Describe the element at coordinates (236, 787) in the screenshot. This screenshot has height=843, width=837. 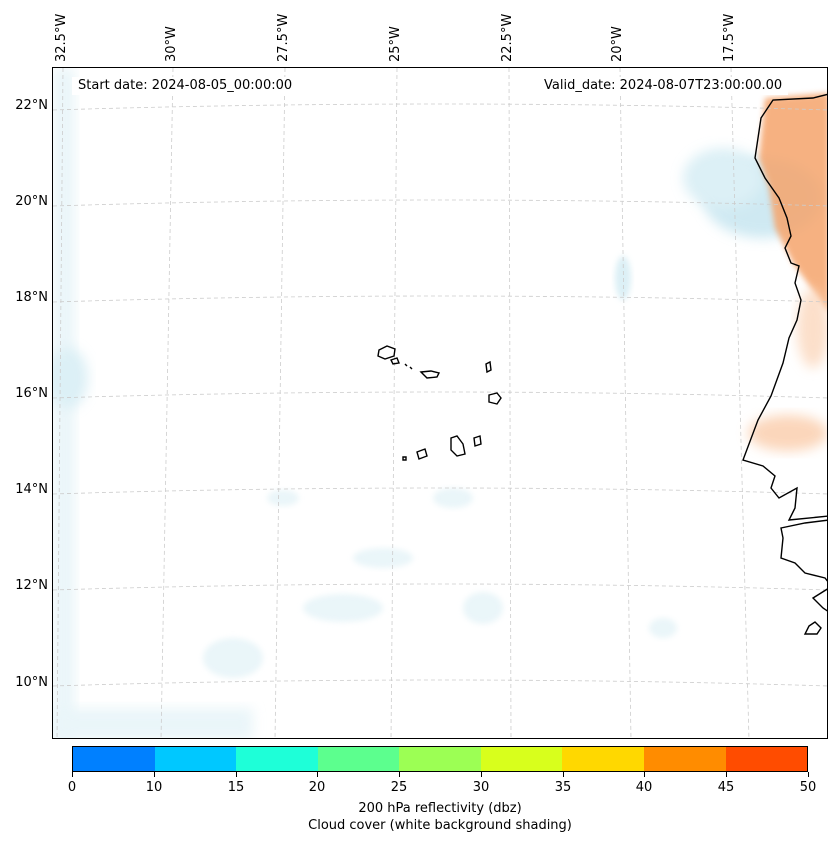
I see `colorbar-tick-label: 15` at that location.